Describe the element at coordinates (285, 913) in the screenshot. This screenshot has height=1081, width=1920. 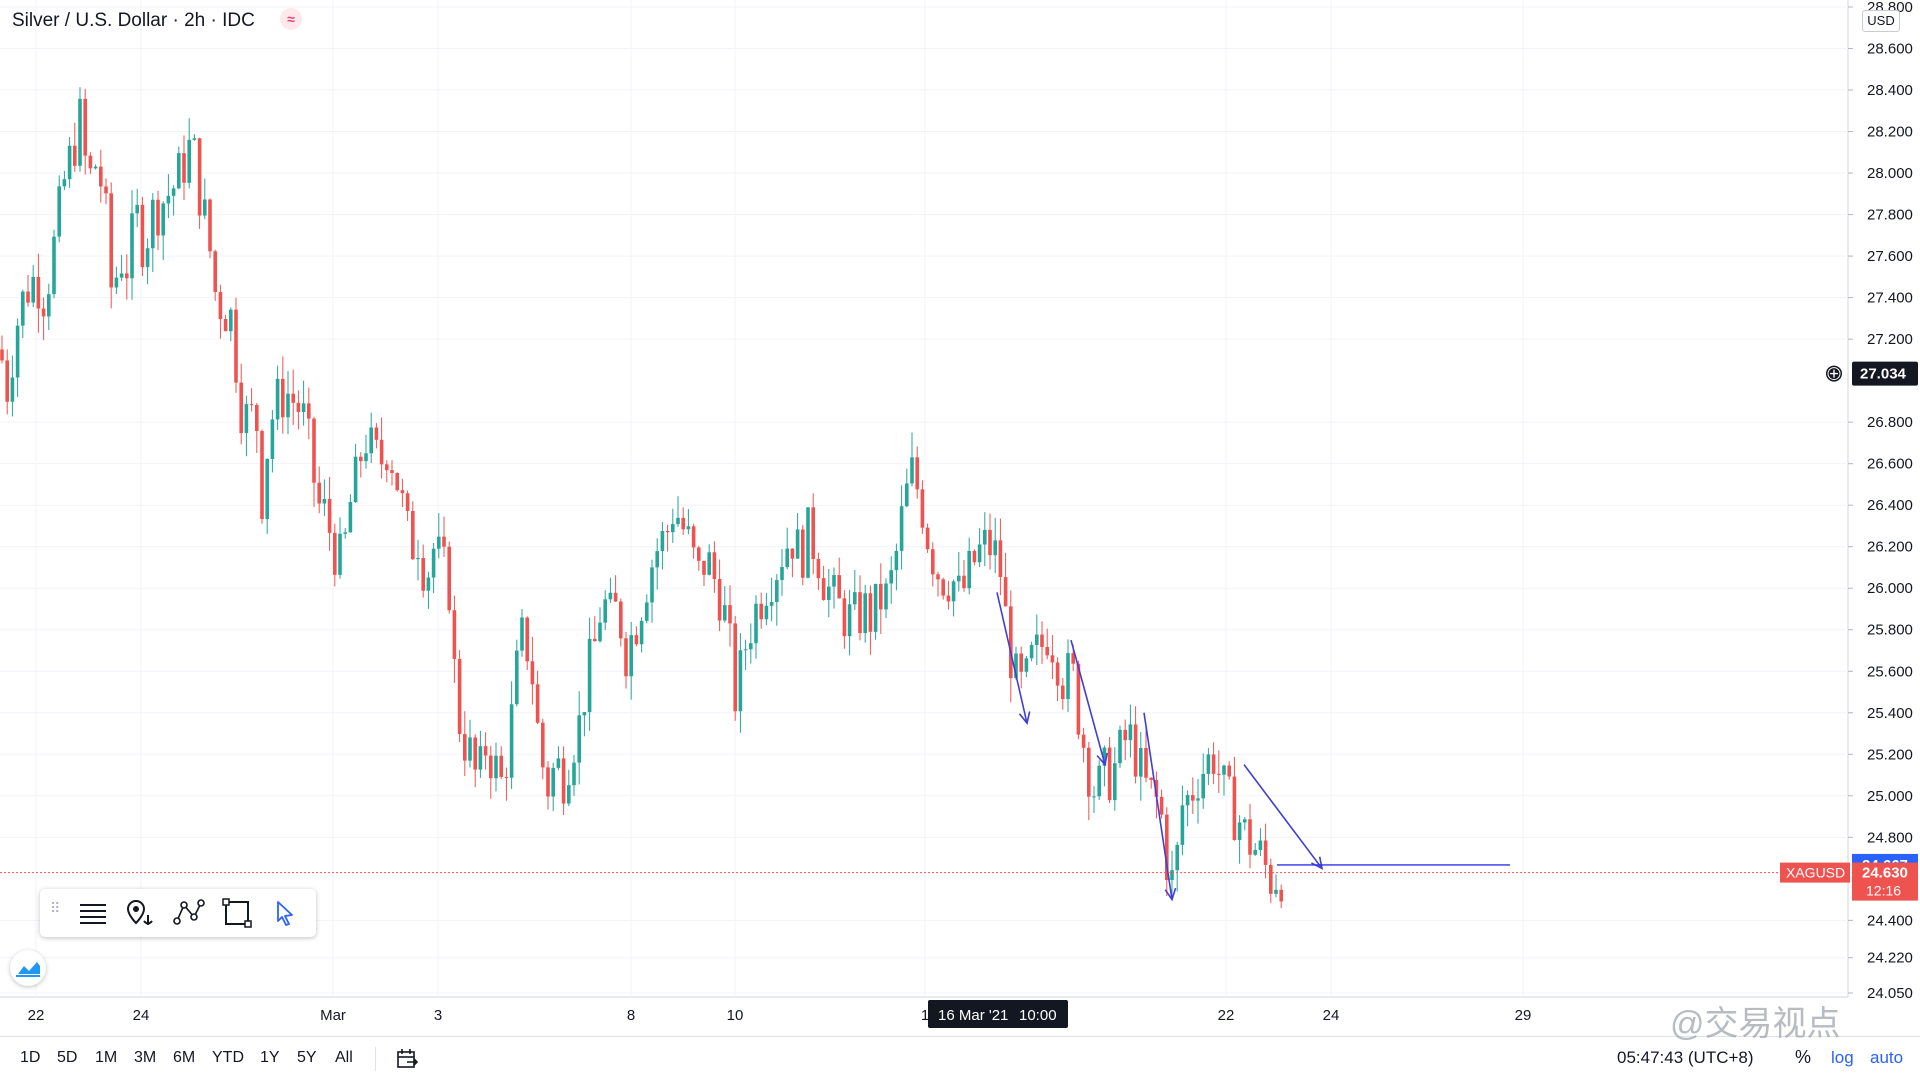
I see `cursor-icon` at that location.